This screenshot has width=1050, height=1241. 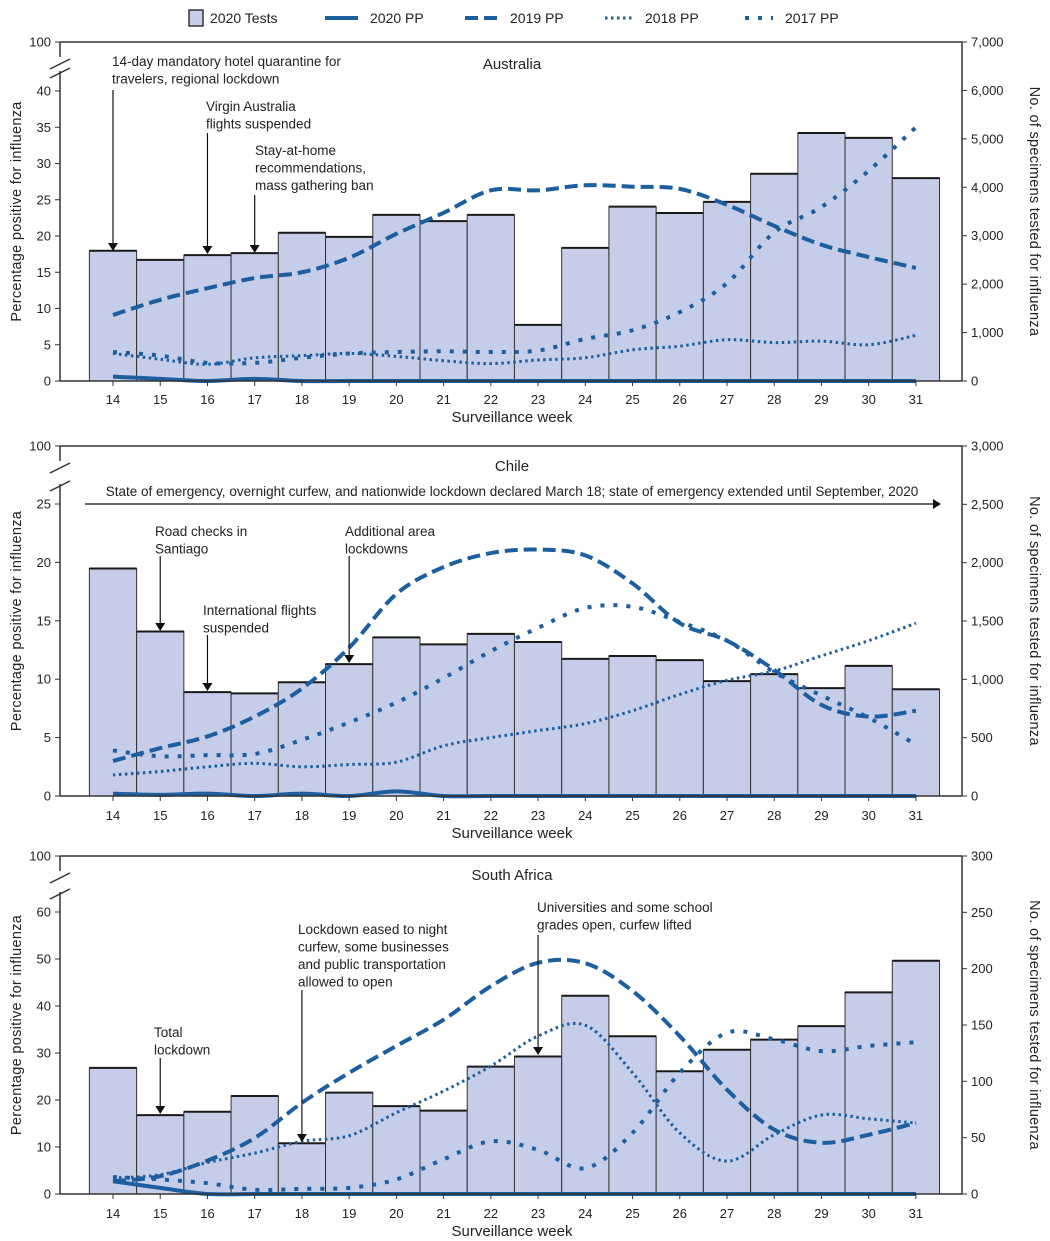 What do you see at coordinates (243, 18) in the screenshot?
I see `legend-label: 2020 Tests` at bounding box center [243, 18].